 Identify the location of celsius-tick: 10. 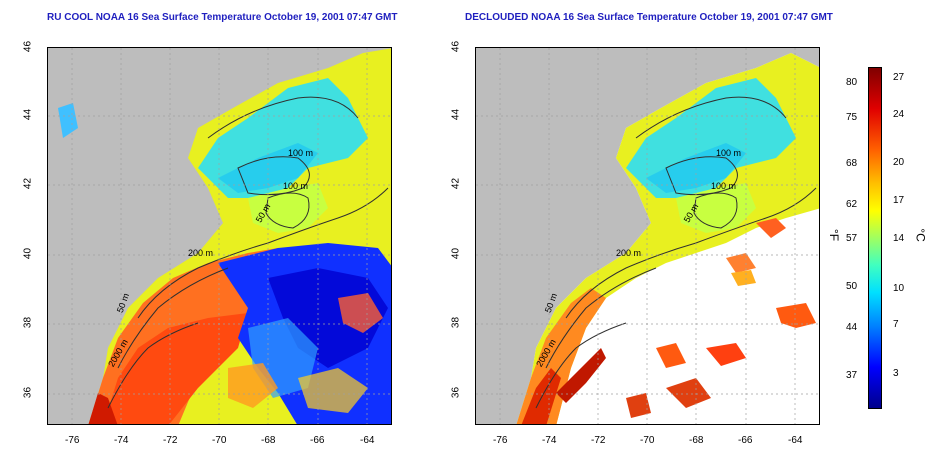
(899, 288).